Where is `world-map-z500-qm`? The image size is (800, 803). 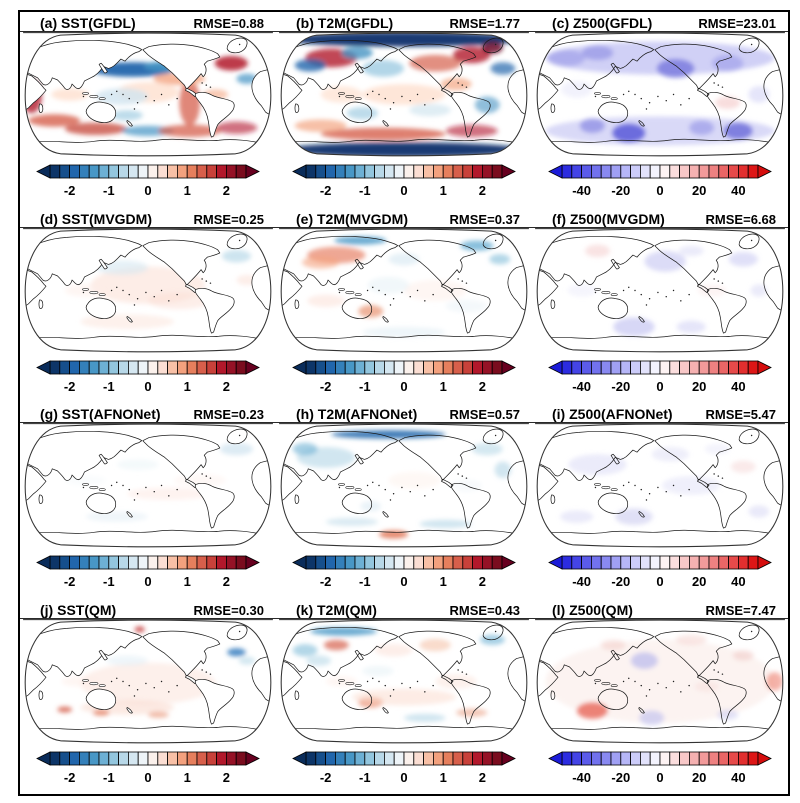
world-map-z500-qm is located at coordinates (660, 680).